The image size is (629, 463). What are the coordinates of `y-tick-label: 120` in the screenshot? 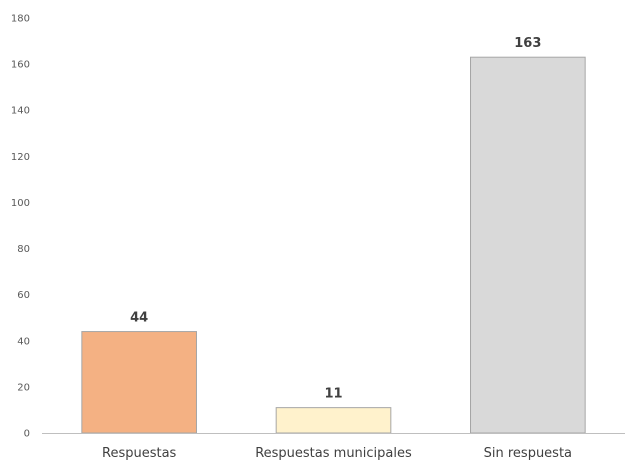 It's located at (20, 157).